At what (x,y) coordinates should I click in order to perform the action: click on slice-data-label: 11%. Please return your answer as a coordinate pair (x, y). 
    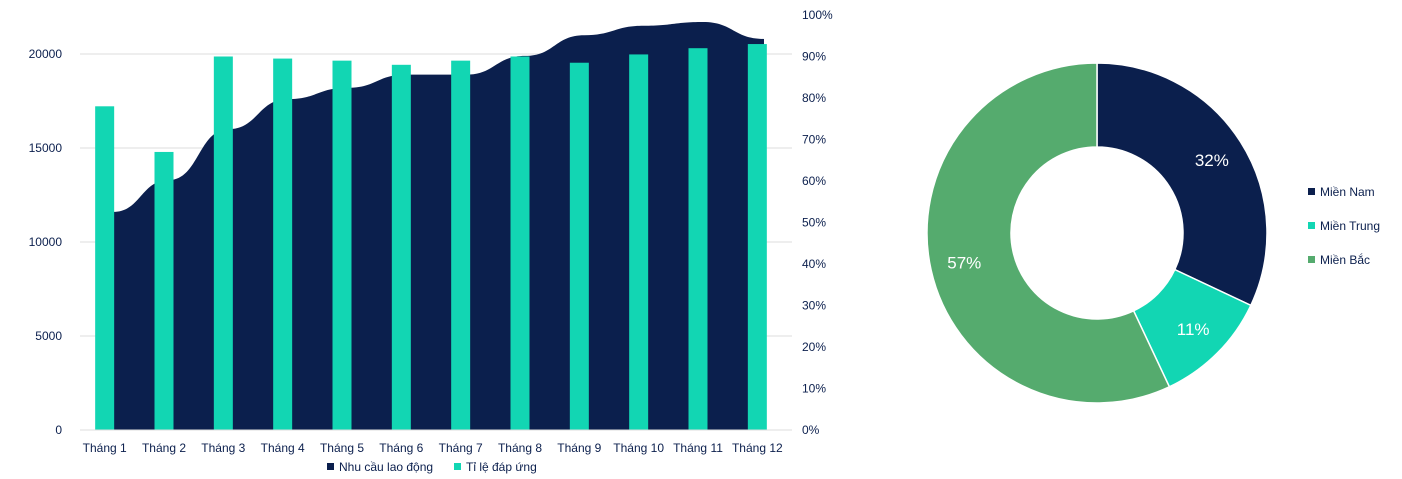
    Looking at the image, I should click on (1193, 329).